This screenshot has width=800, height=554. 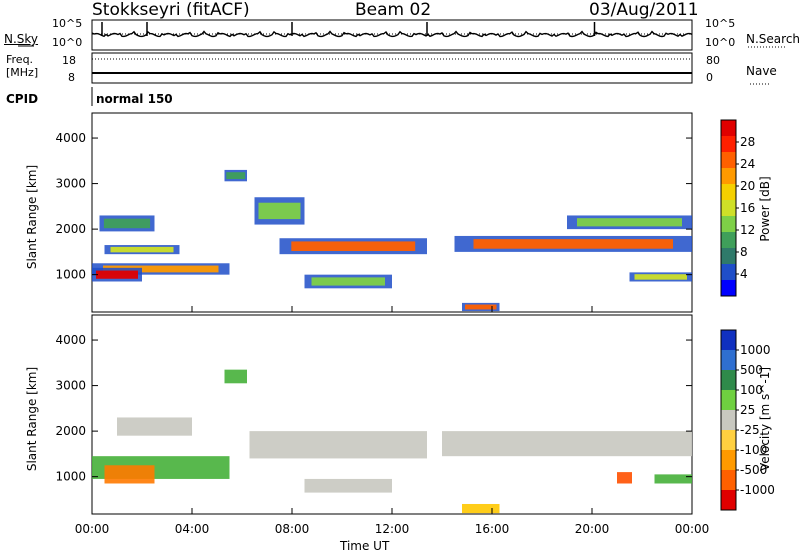 What do you see at coordinates (492, 529) in the screenshot?
I see `xtick-label-4: 16:00` at bounding box center [492, 529].